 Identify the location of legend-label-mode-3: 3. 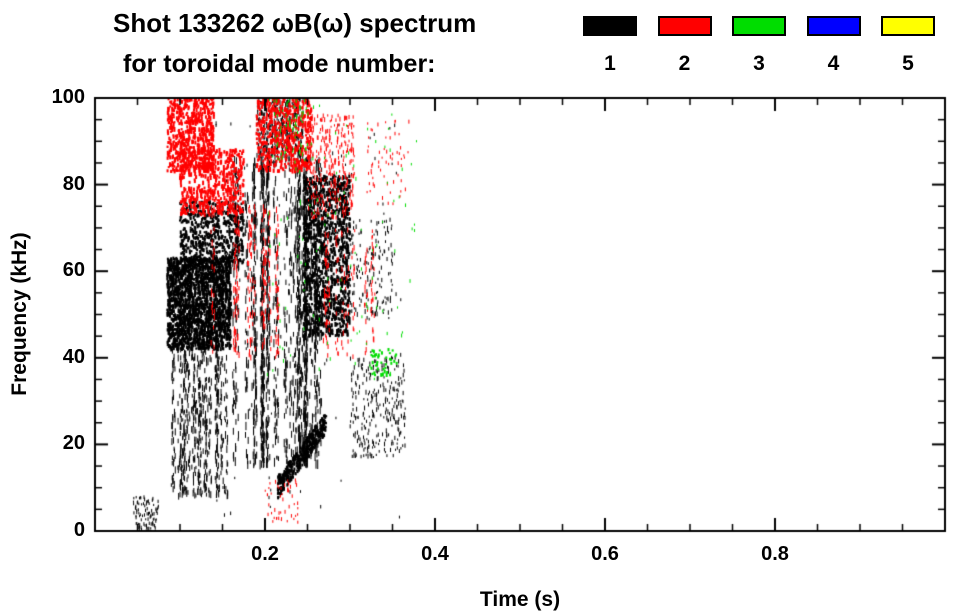
(759, 63).